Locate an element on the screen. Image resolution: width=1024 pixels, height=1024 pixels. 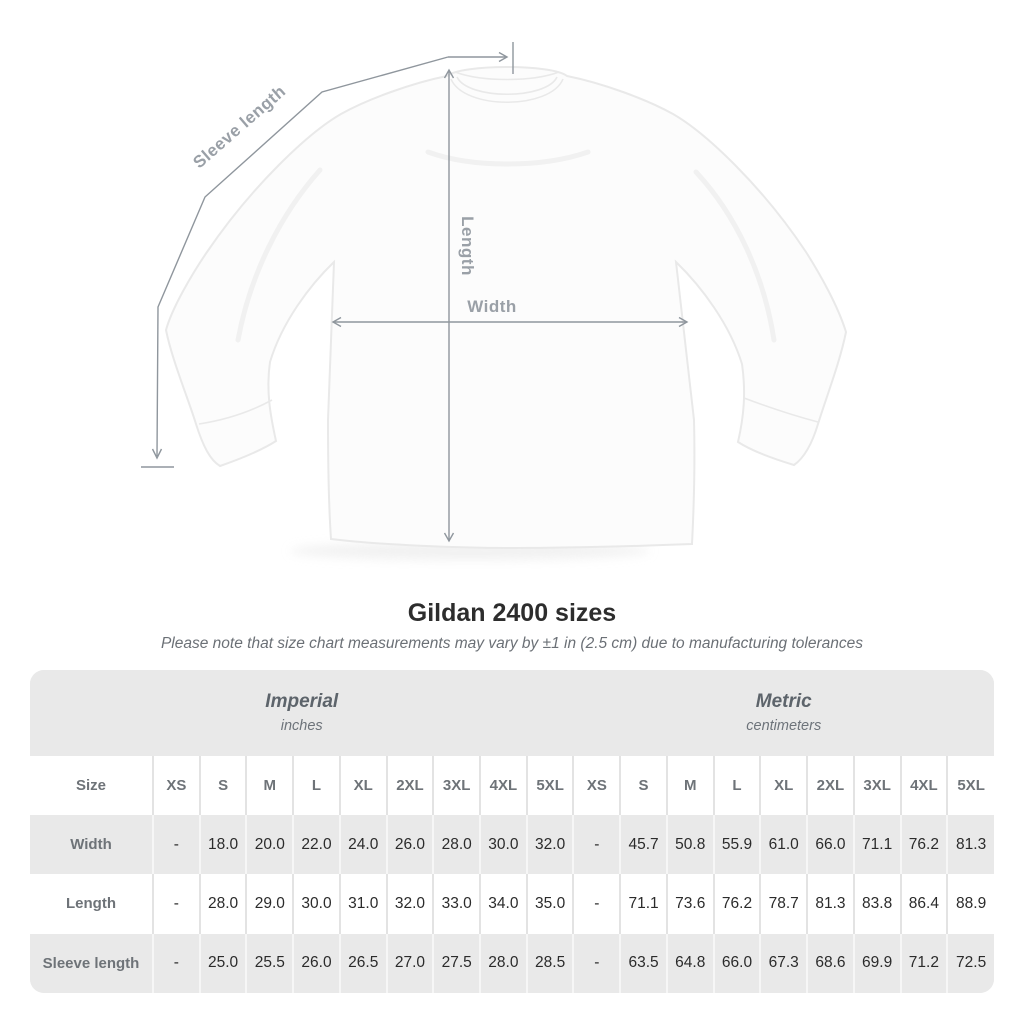
value-cell-imperial: 22.0 is located at coordinates (316, 844).